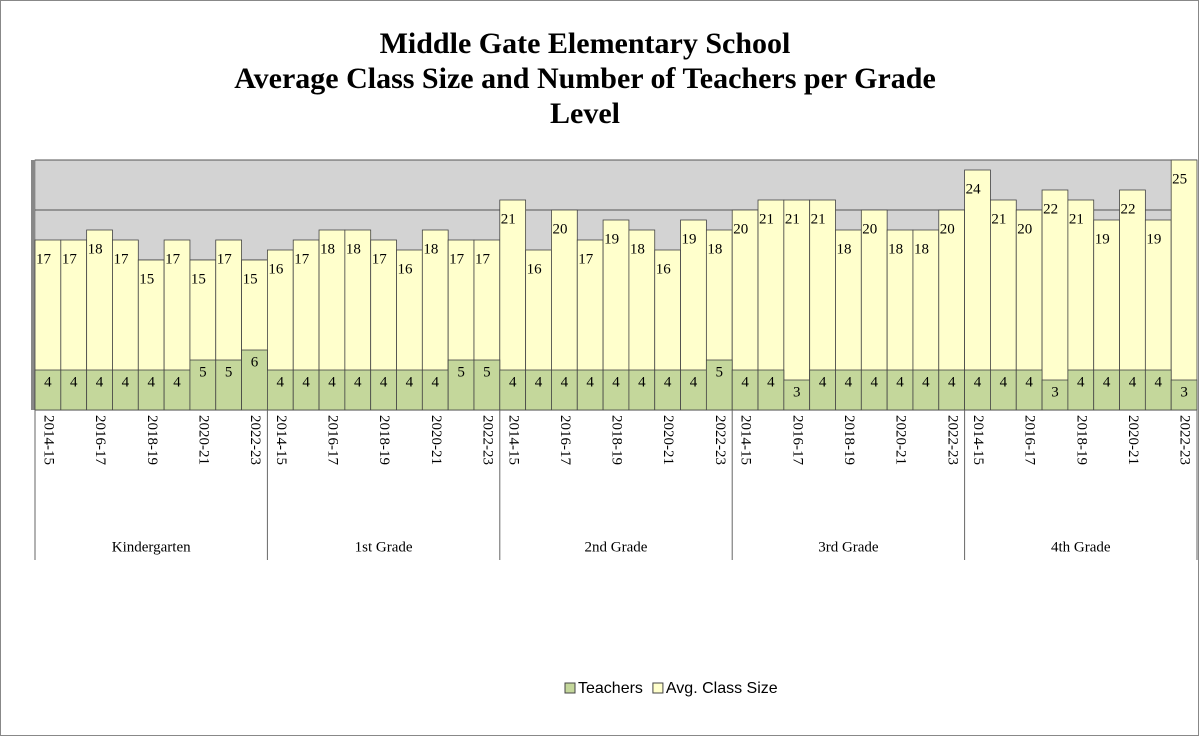  I want to click on chart-title: Middle Gate Elementary School, so click(585, 43).